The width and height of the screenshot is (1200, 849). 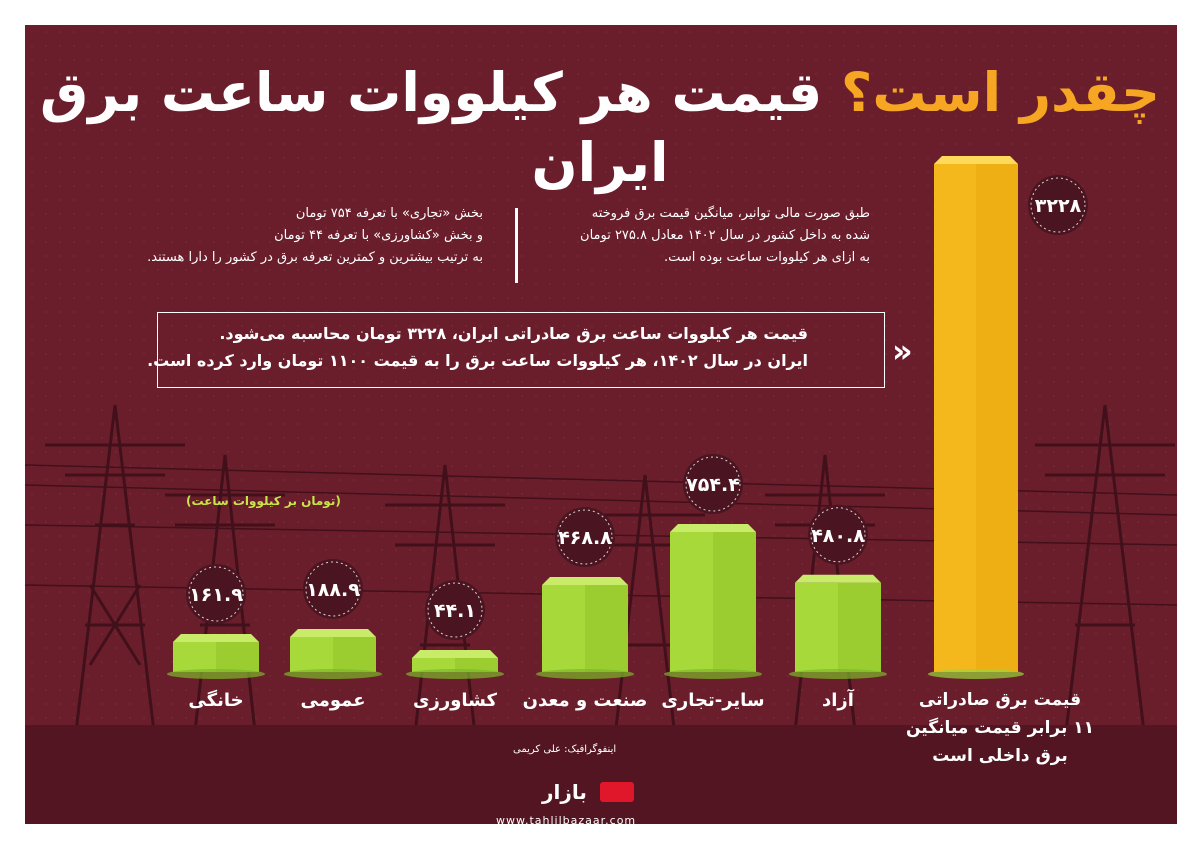 What do you see at coordinates (263, 501) in the screenshot?
I see `unit-label: (تومان بر کیلووات ساعت)` at bounding box center [263, 501].